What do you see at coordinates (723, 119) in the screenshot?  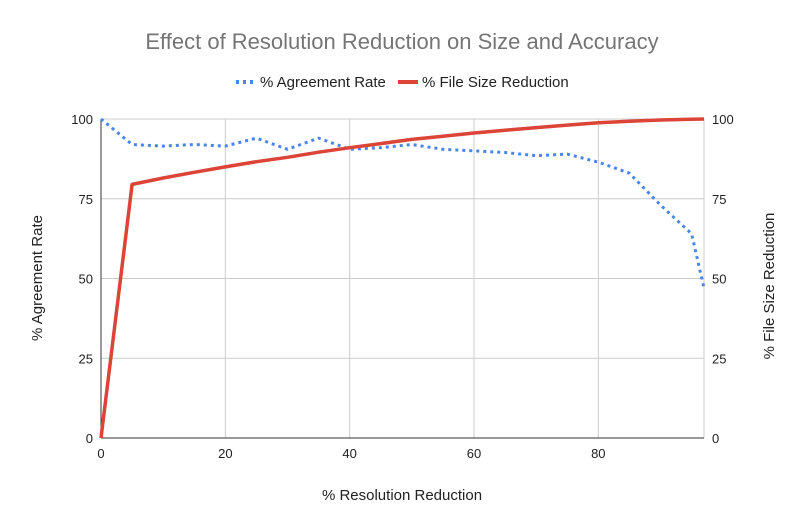 I see `y2-tick-label: 100` at bounding box center [723, 119].